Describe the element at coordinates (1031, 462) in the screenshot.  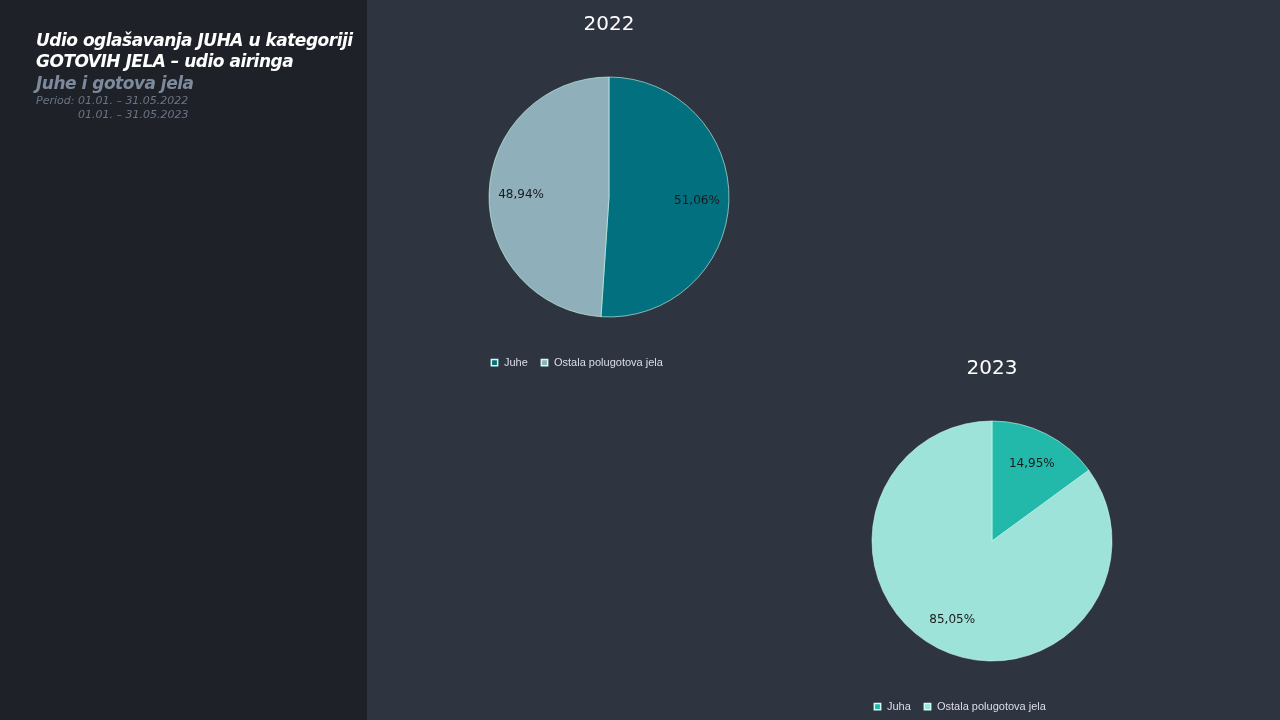
I see `data-label: 14,95%` at that location.